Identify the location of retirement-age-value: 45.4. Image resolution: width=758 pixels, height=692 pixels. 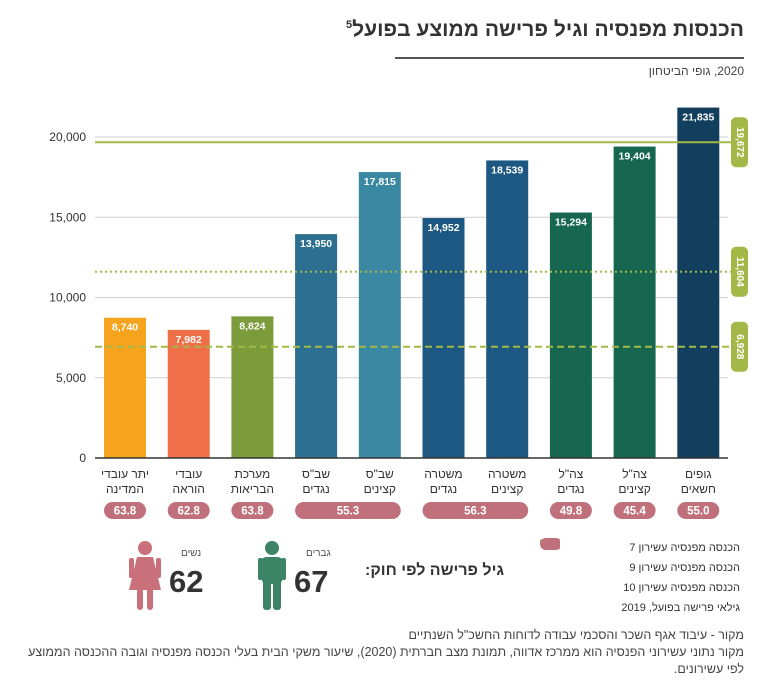
(634, 512).